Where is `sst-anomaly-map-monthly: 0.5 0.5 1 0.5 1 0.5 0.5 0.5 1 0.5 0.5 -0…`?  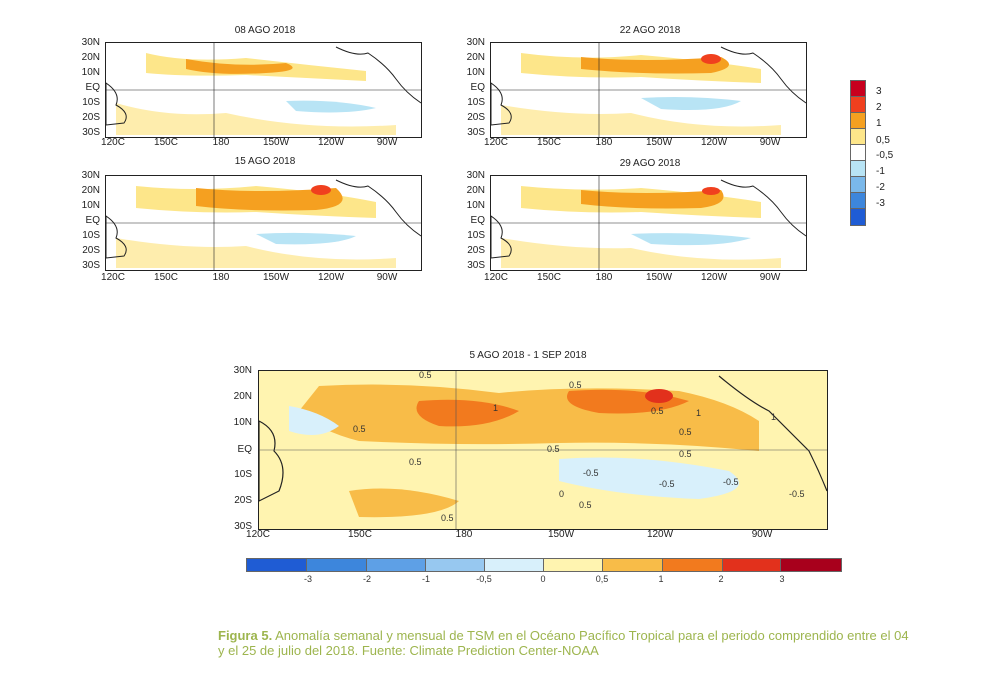
sst-anomaly-map-monthly: 0.5 0.5 1 0.5 1 0.5 0.5 0.5 1 0.5 0.5 -0… is located at coordinates (543, 450).